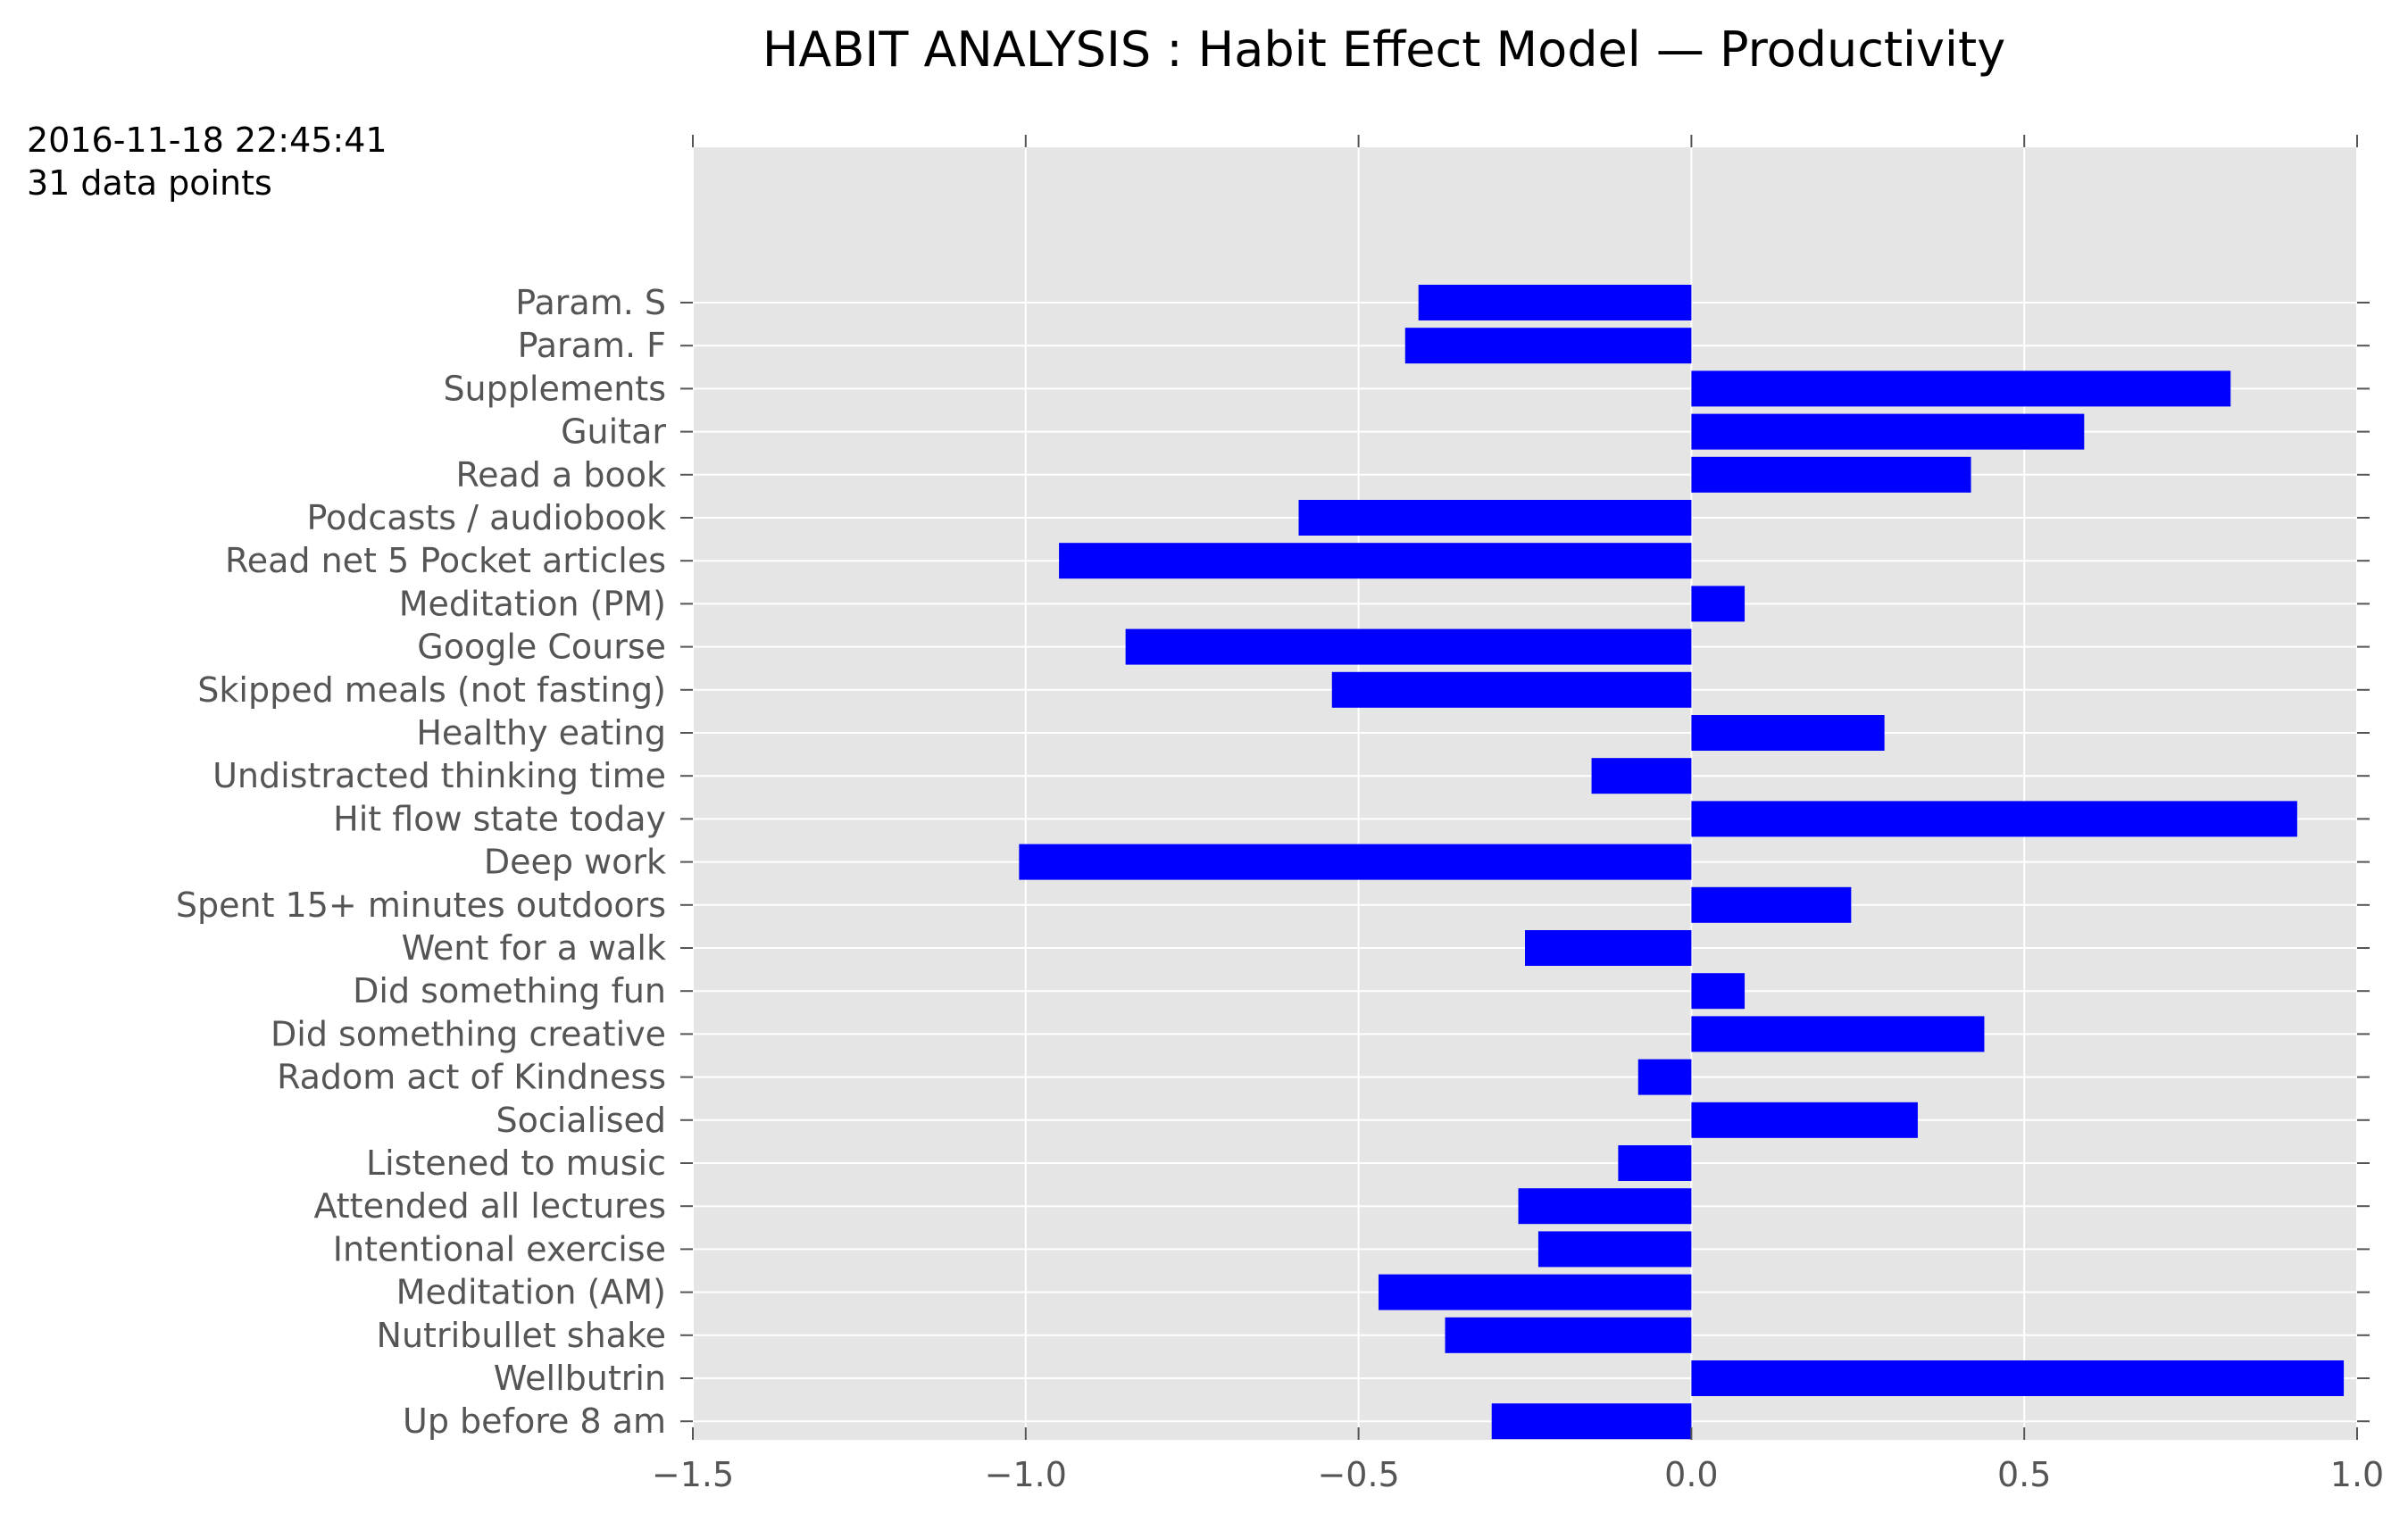 This screenshot has height=1530, width=2408. I want to click on y-category-label: Guitar, so click(614, 432).